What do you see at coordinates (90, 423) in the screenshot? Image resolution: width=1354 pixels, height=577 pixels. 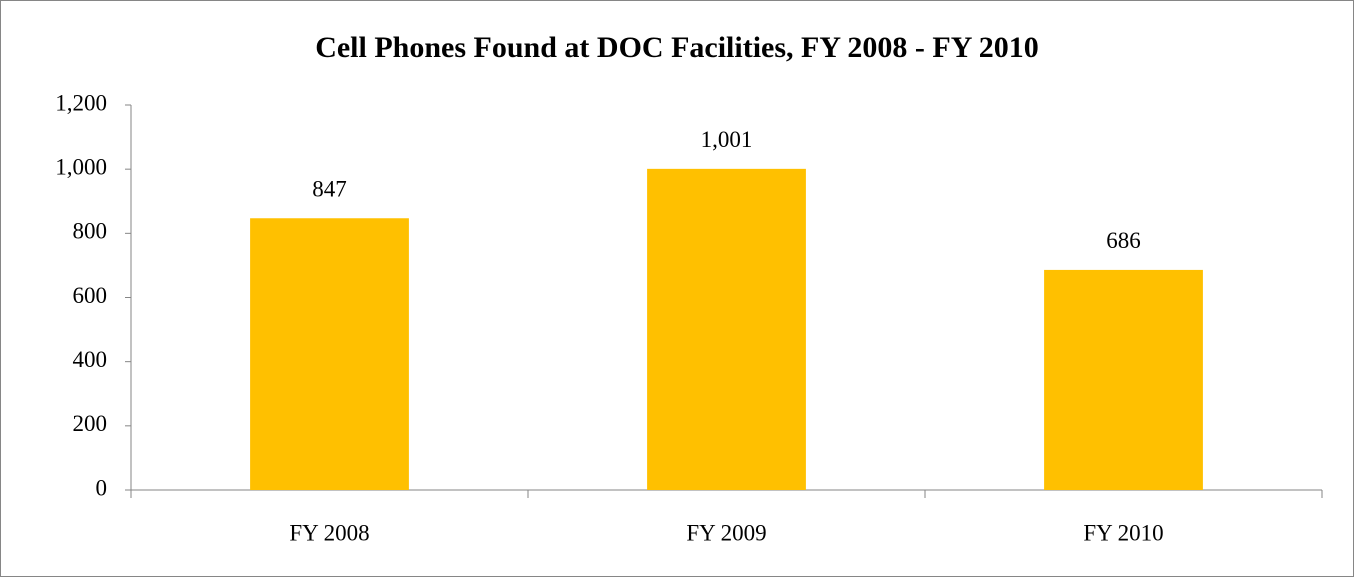 I see `y-tick-label: 200` at bounding box center [90, 423].